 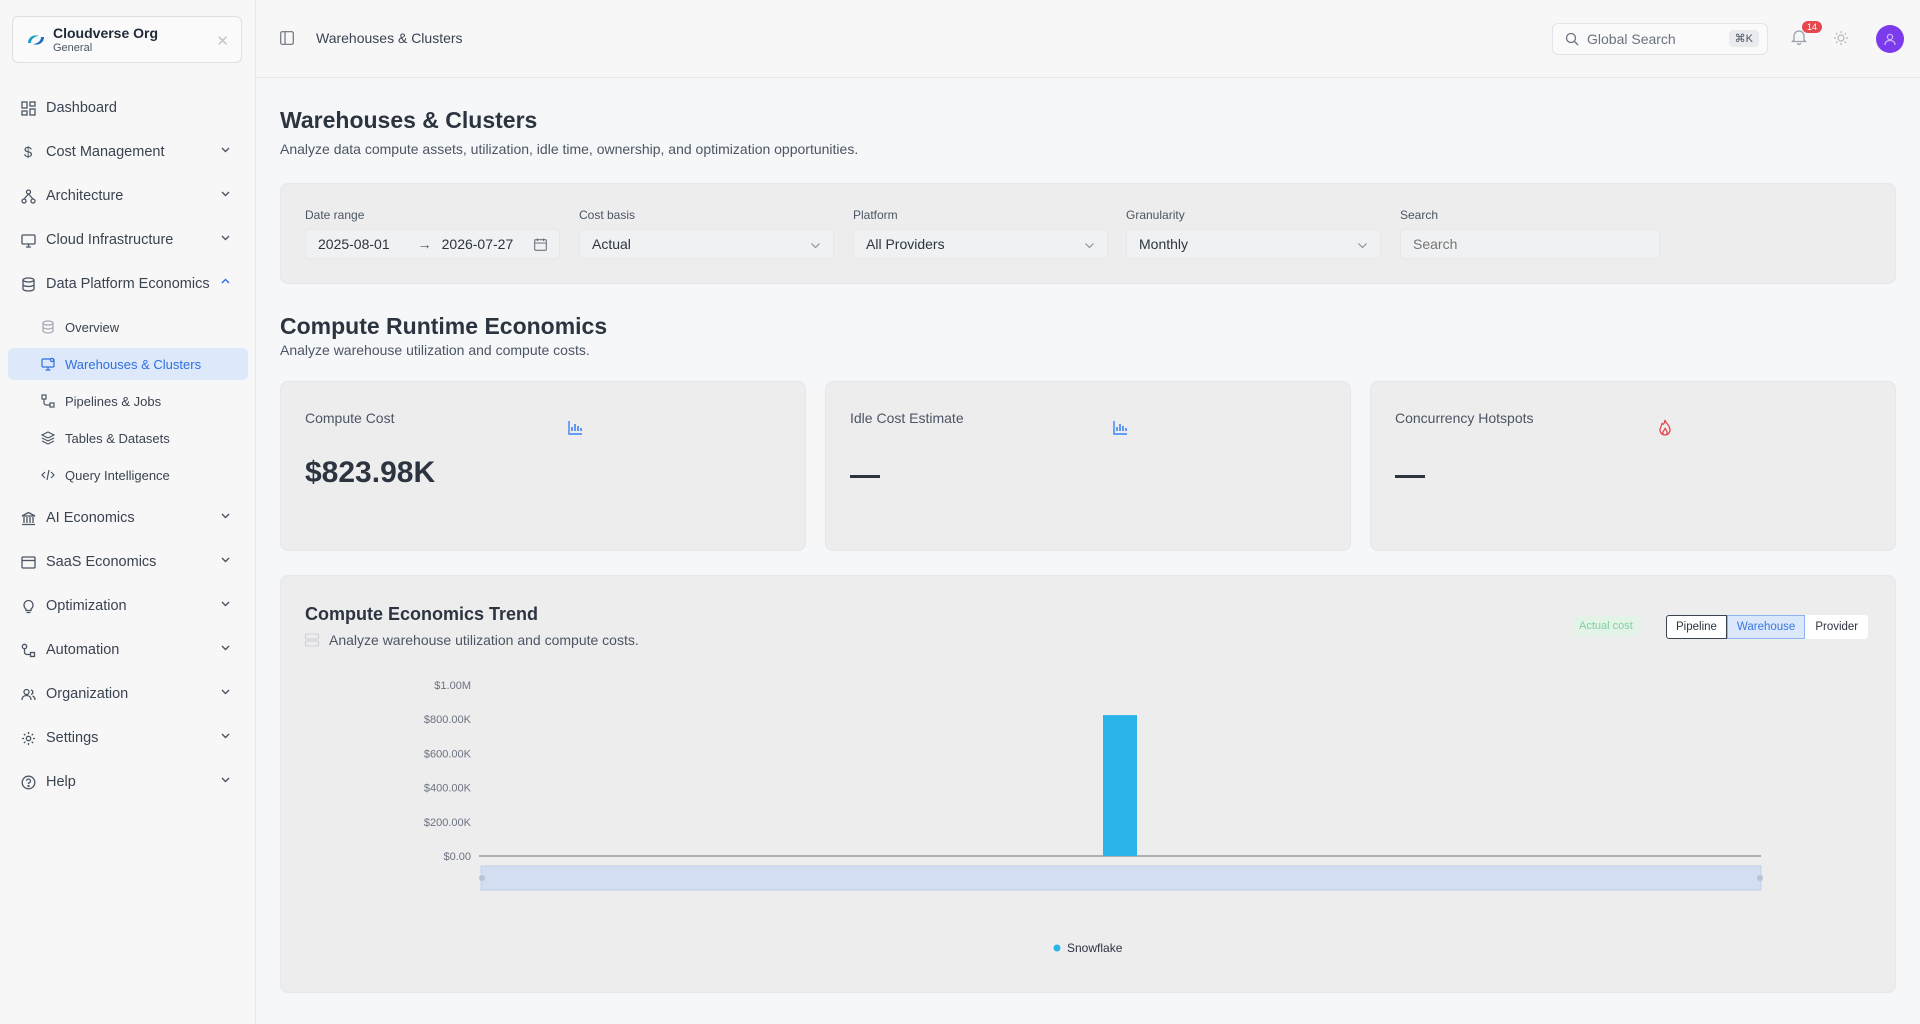 What do you see at coordinates (389, 38) in the screenshot?
I see `breadcrumb: Warehouses & Clusters` at bounding box center [389, 38].